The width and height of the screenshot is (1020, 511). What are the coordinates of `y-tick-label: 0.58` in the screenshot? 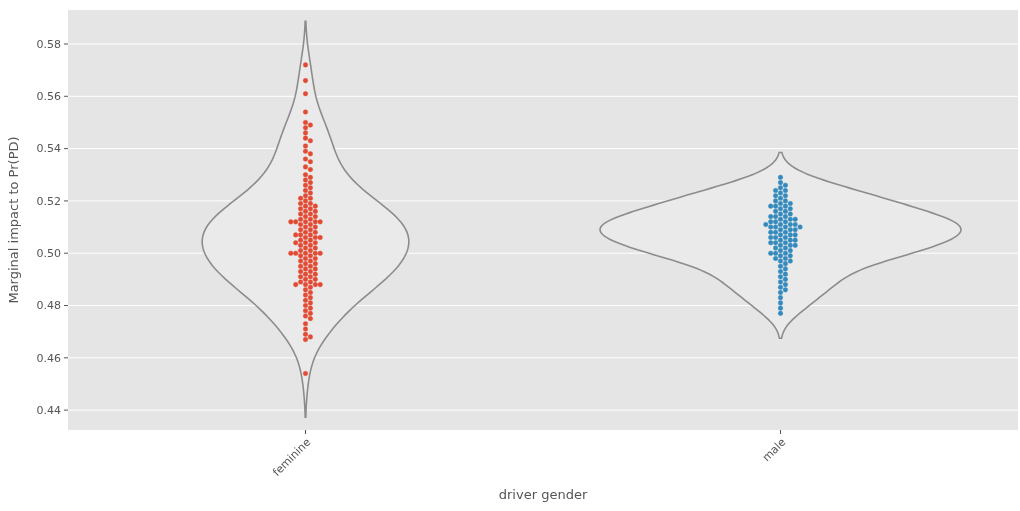 It's located at (48, 44).